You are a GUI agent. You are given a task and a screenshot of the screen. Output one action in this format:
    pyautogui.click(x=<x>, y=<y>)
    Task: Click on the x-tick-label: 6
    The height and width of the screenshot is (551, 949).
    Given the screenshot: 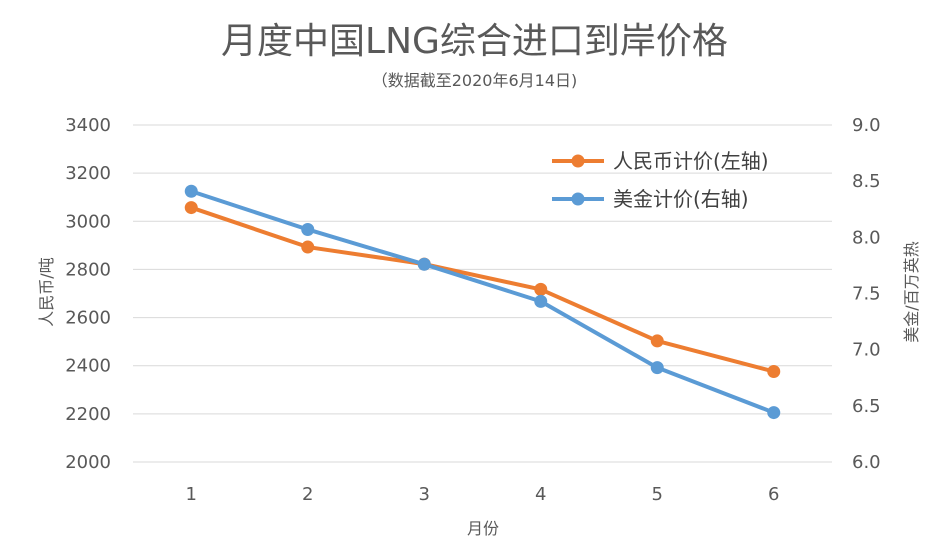 What is the action you would take?
    pyautogui.click(x=773, y=494)
    